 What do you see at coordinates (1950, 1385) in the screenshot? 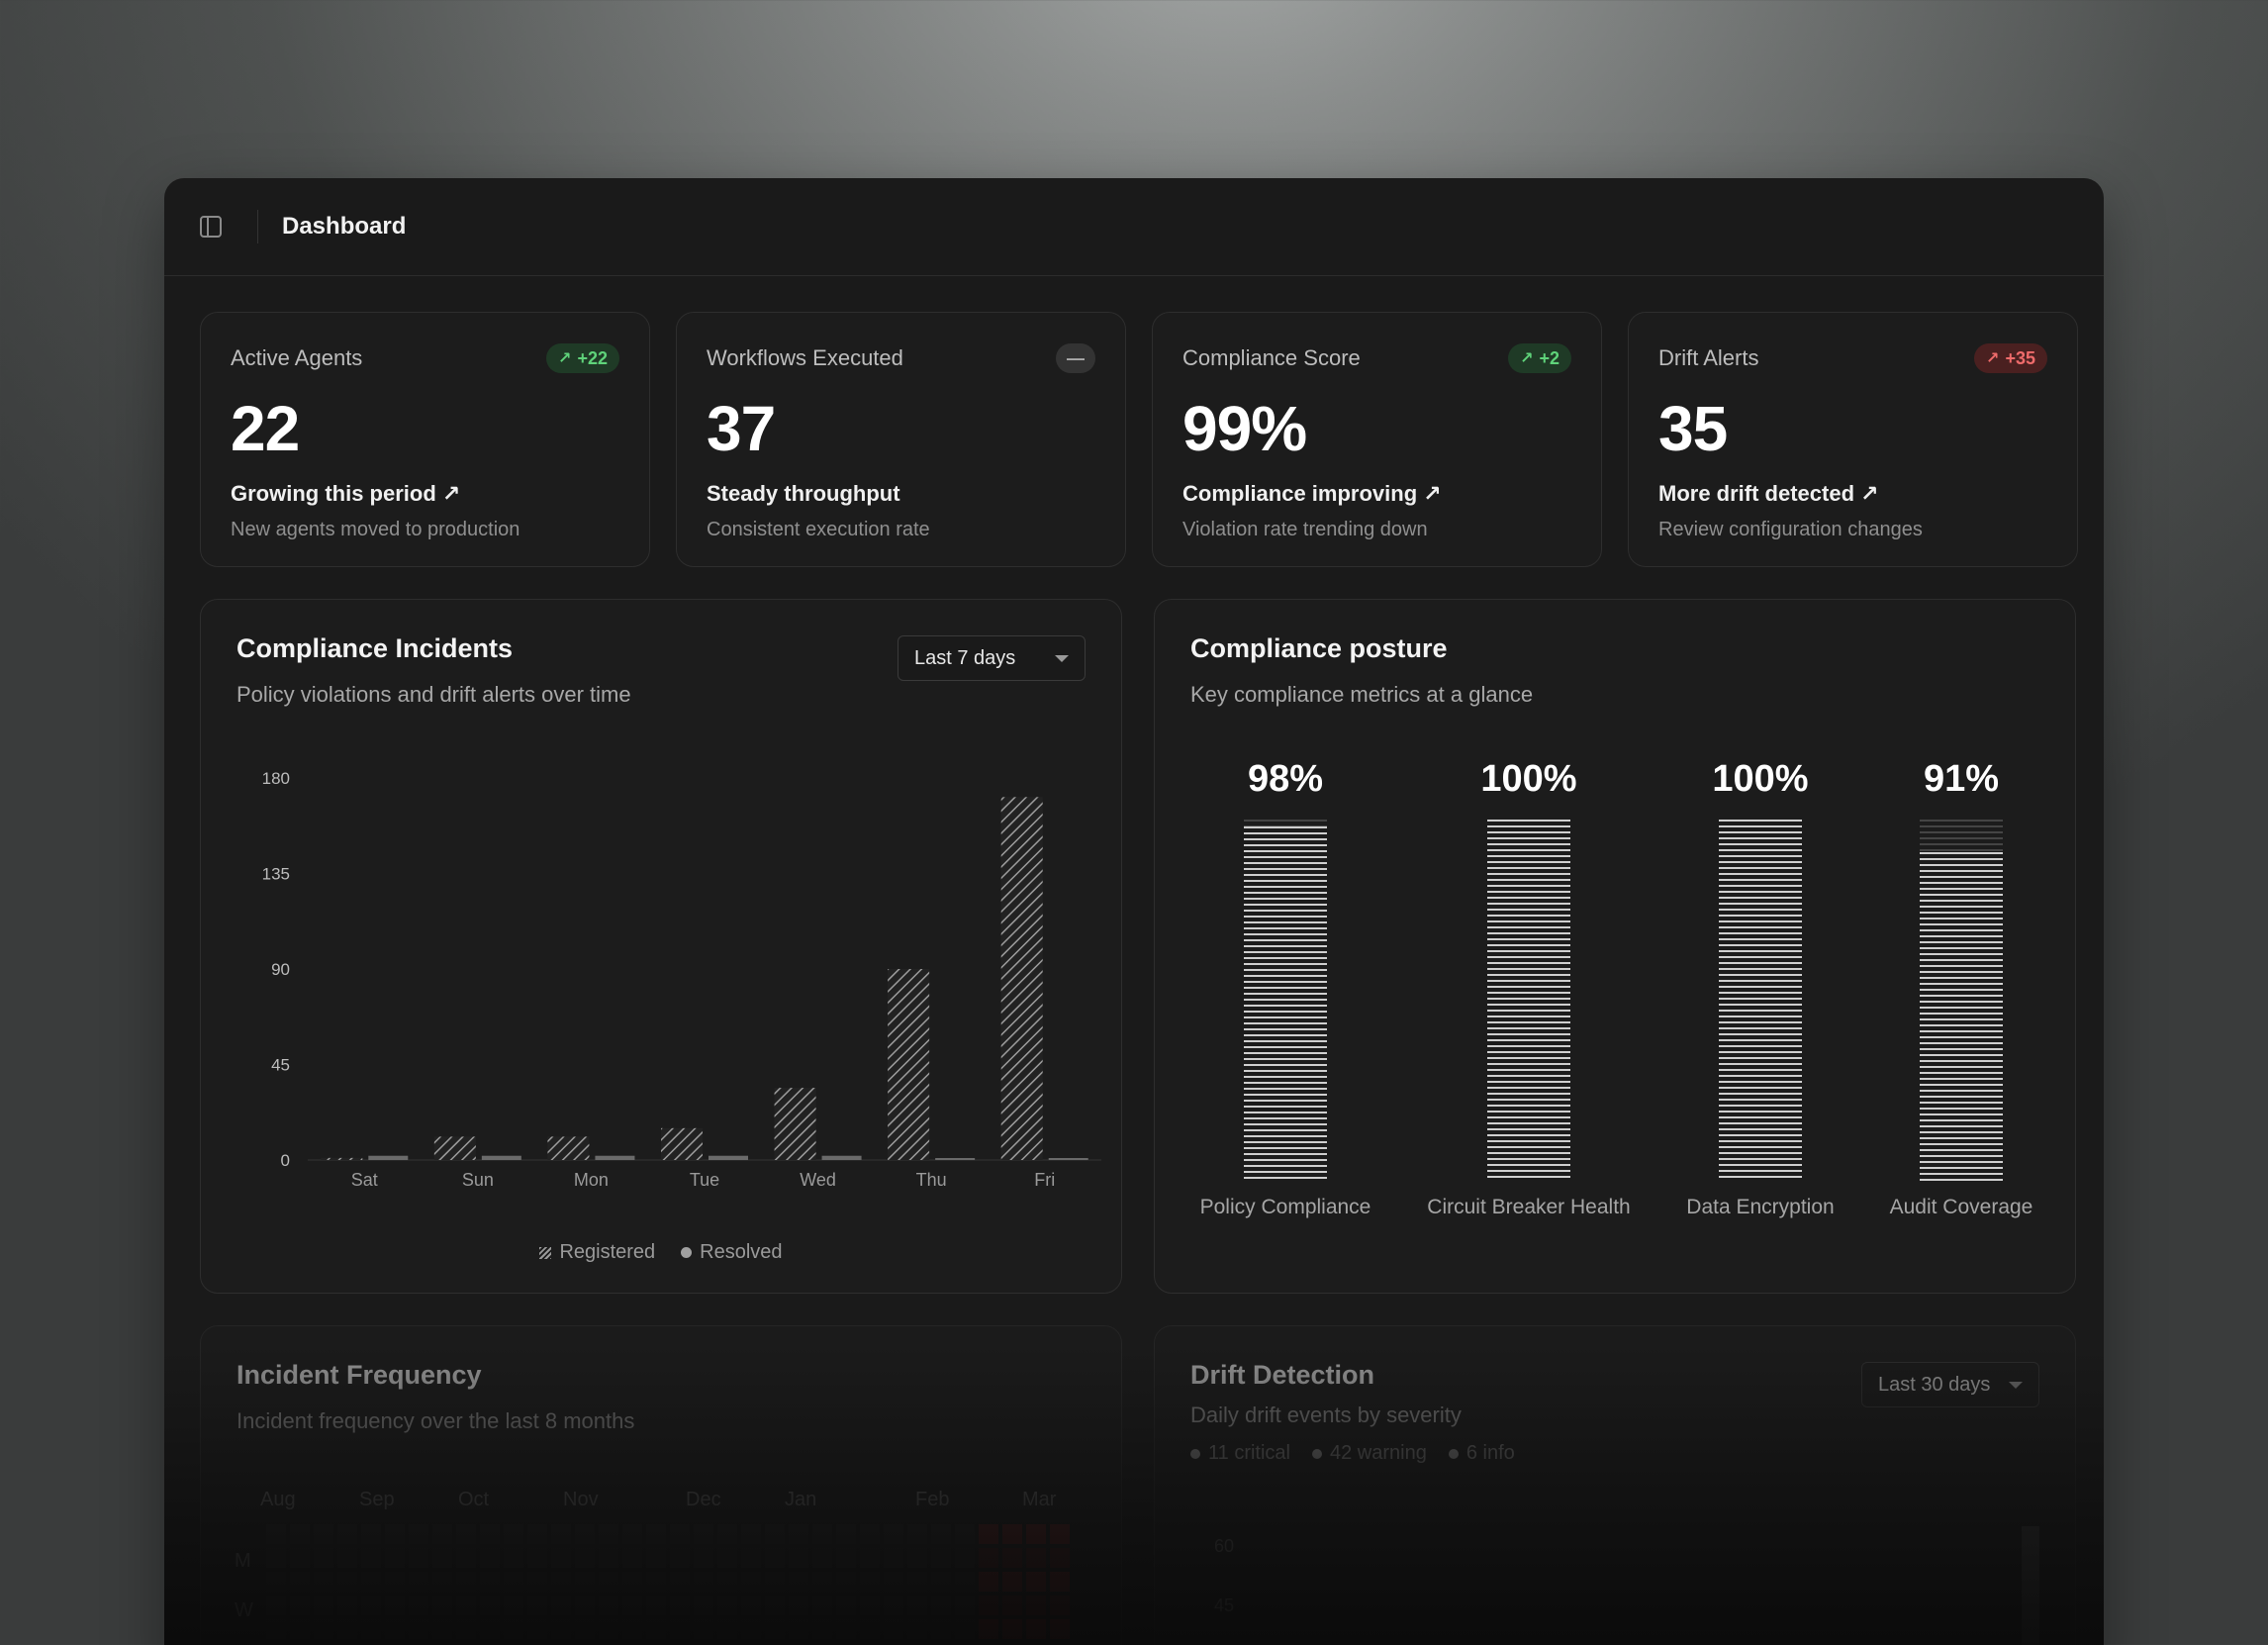
I see `drift-range-select: Last 30 days` at bounding box center [1950, 1385].